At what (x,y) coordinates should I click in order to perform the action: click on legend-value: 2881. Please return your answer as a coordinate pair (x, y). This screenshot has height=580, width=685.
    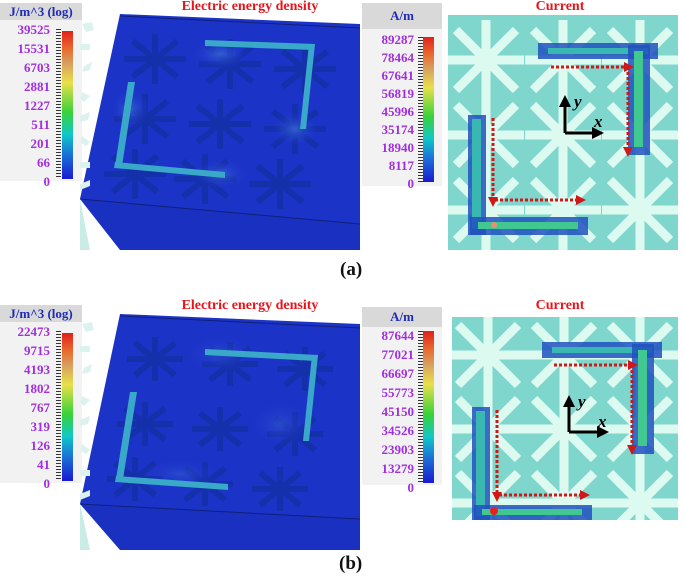
    Looking at the image, I should click on (37, 86).